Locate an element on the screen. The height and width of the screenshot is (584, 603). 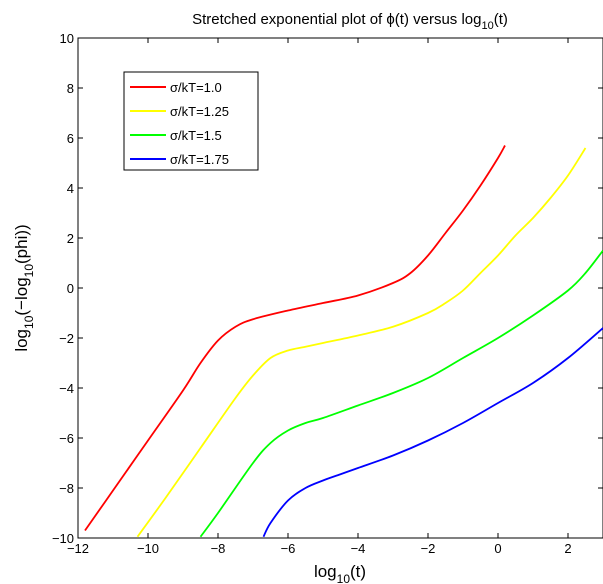
x-tick-label: −10 is located at coordinates (148, 548).